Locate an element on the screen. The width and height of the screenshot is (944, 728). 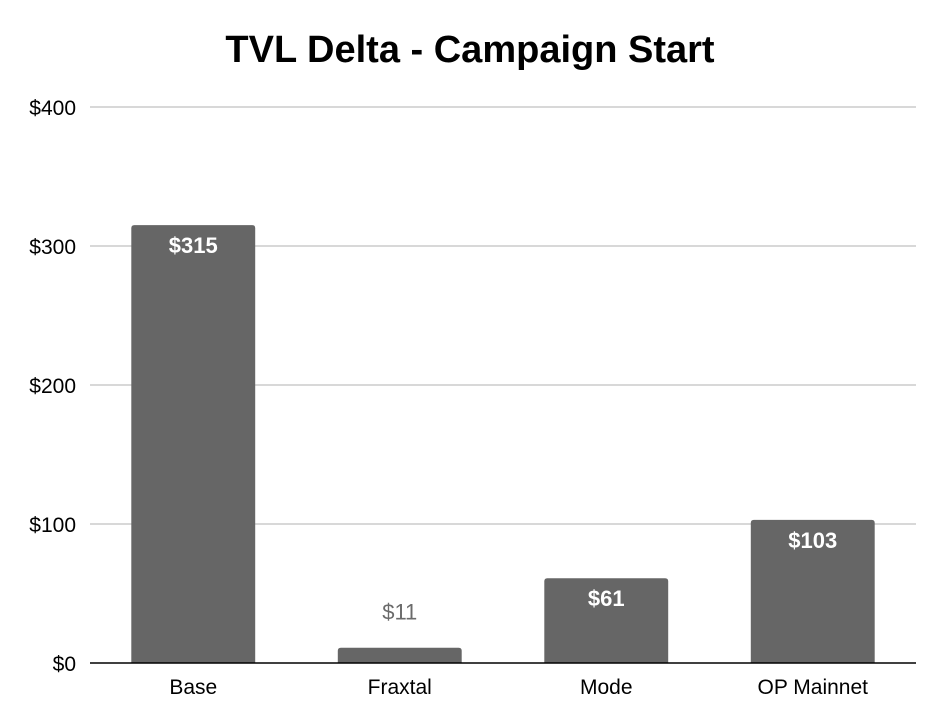
x-tick-label: Fraxtal is located at coordinates (400, 687).